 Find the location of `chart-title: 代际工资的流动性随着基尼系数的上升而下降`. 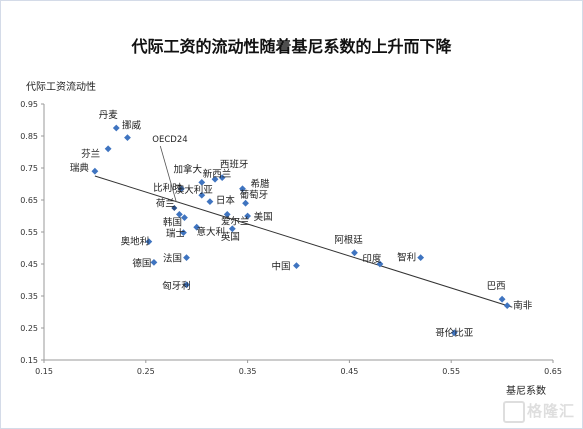

chart-title: 代际工资的流动性随着基尼系数的上升而下降 is located at coordinates (291, 46).